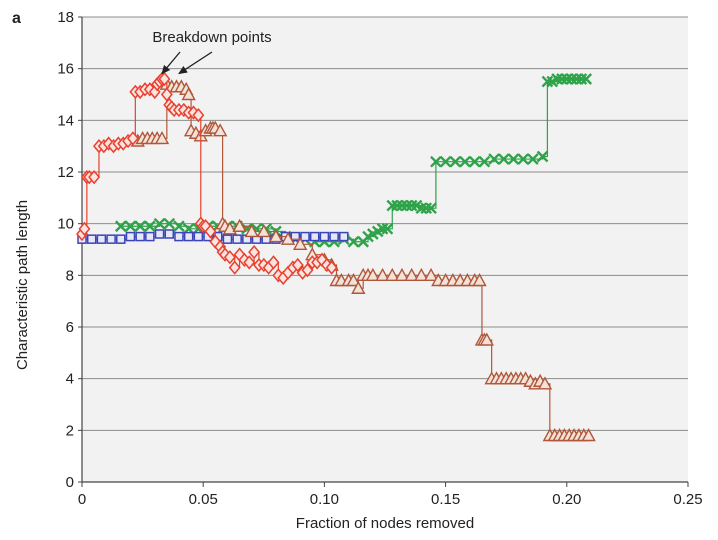 The image size is (718, 540). I want to click on x-tick-label: 0.25, so click(687, 499).